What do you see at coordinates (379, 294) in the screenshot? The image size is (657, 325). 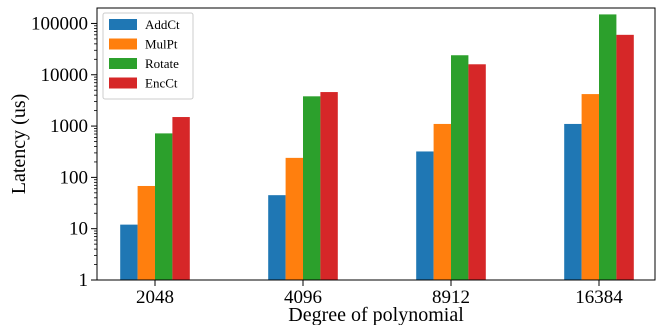 I see `x-axis-ticks: 2048 4096 8912 16384` at bounding box center [379, 294].